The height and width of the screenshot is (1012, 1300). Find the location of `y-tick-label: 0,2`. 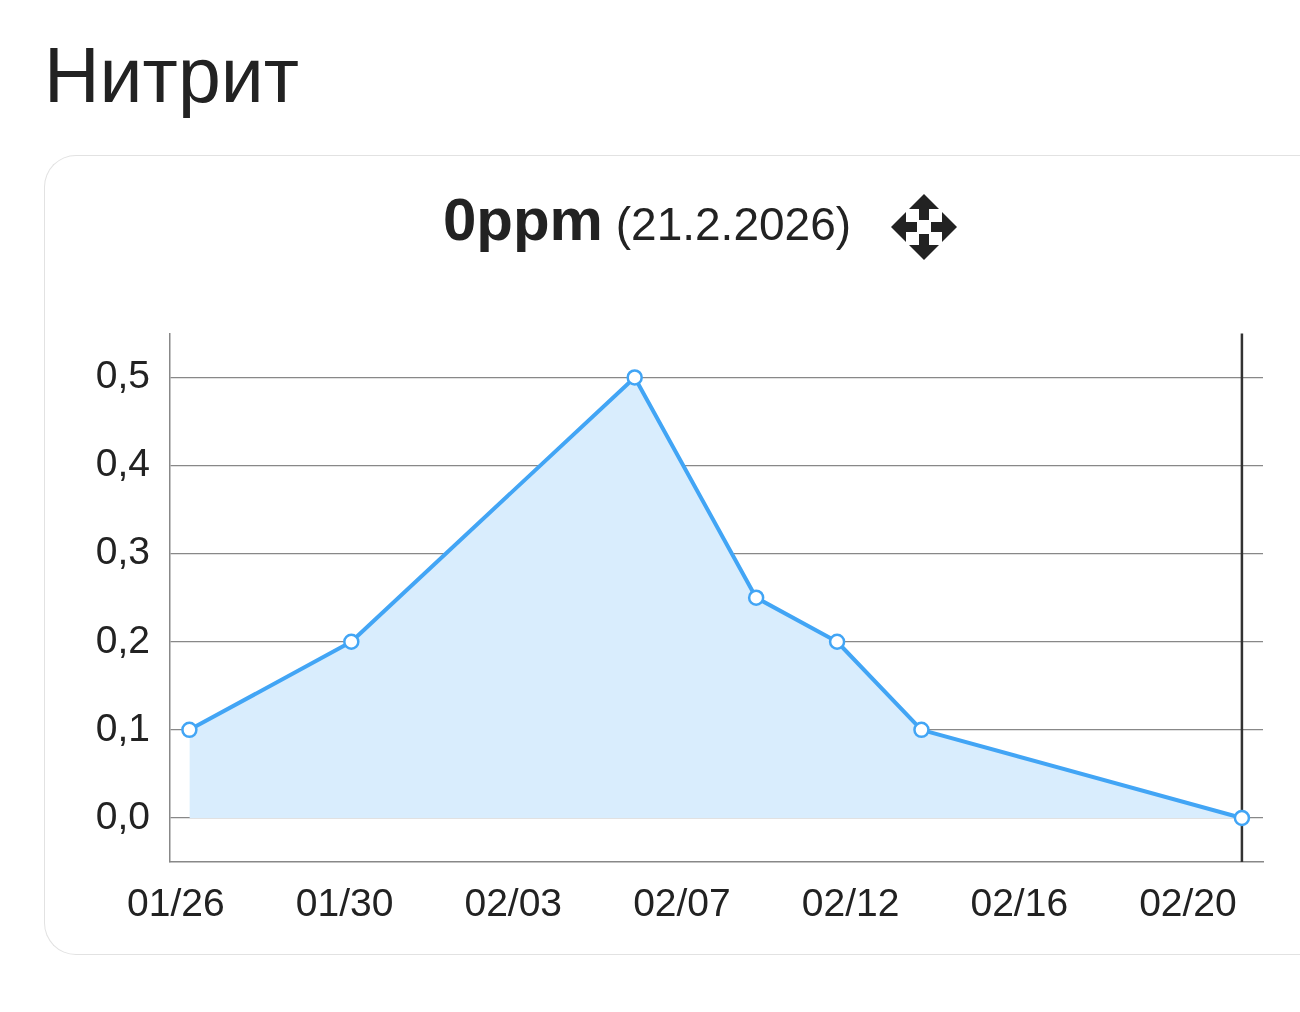

y-tick-label: 0,2 is located at coordinates (122, 639).